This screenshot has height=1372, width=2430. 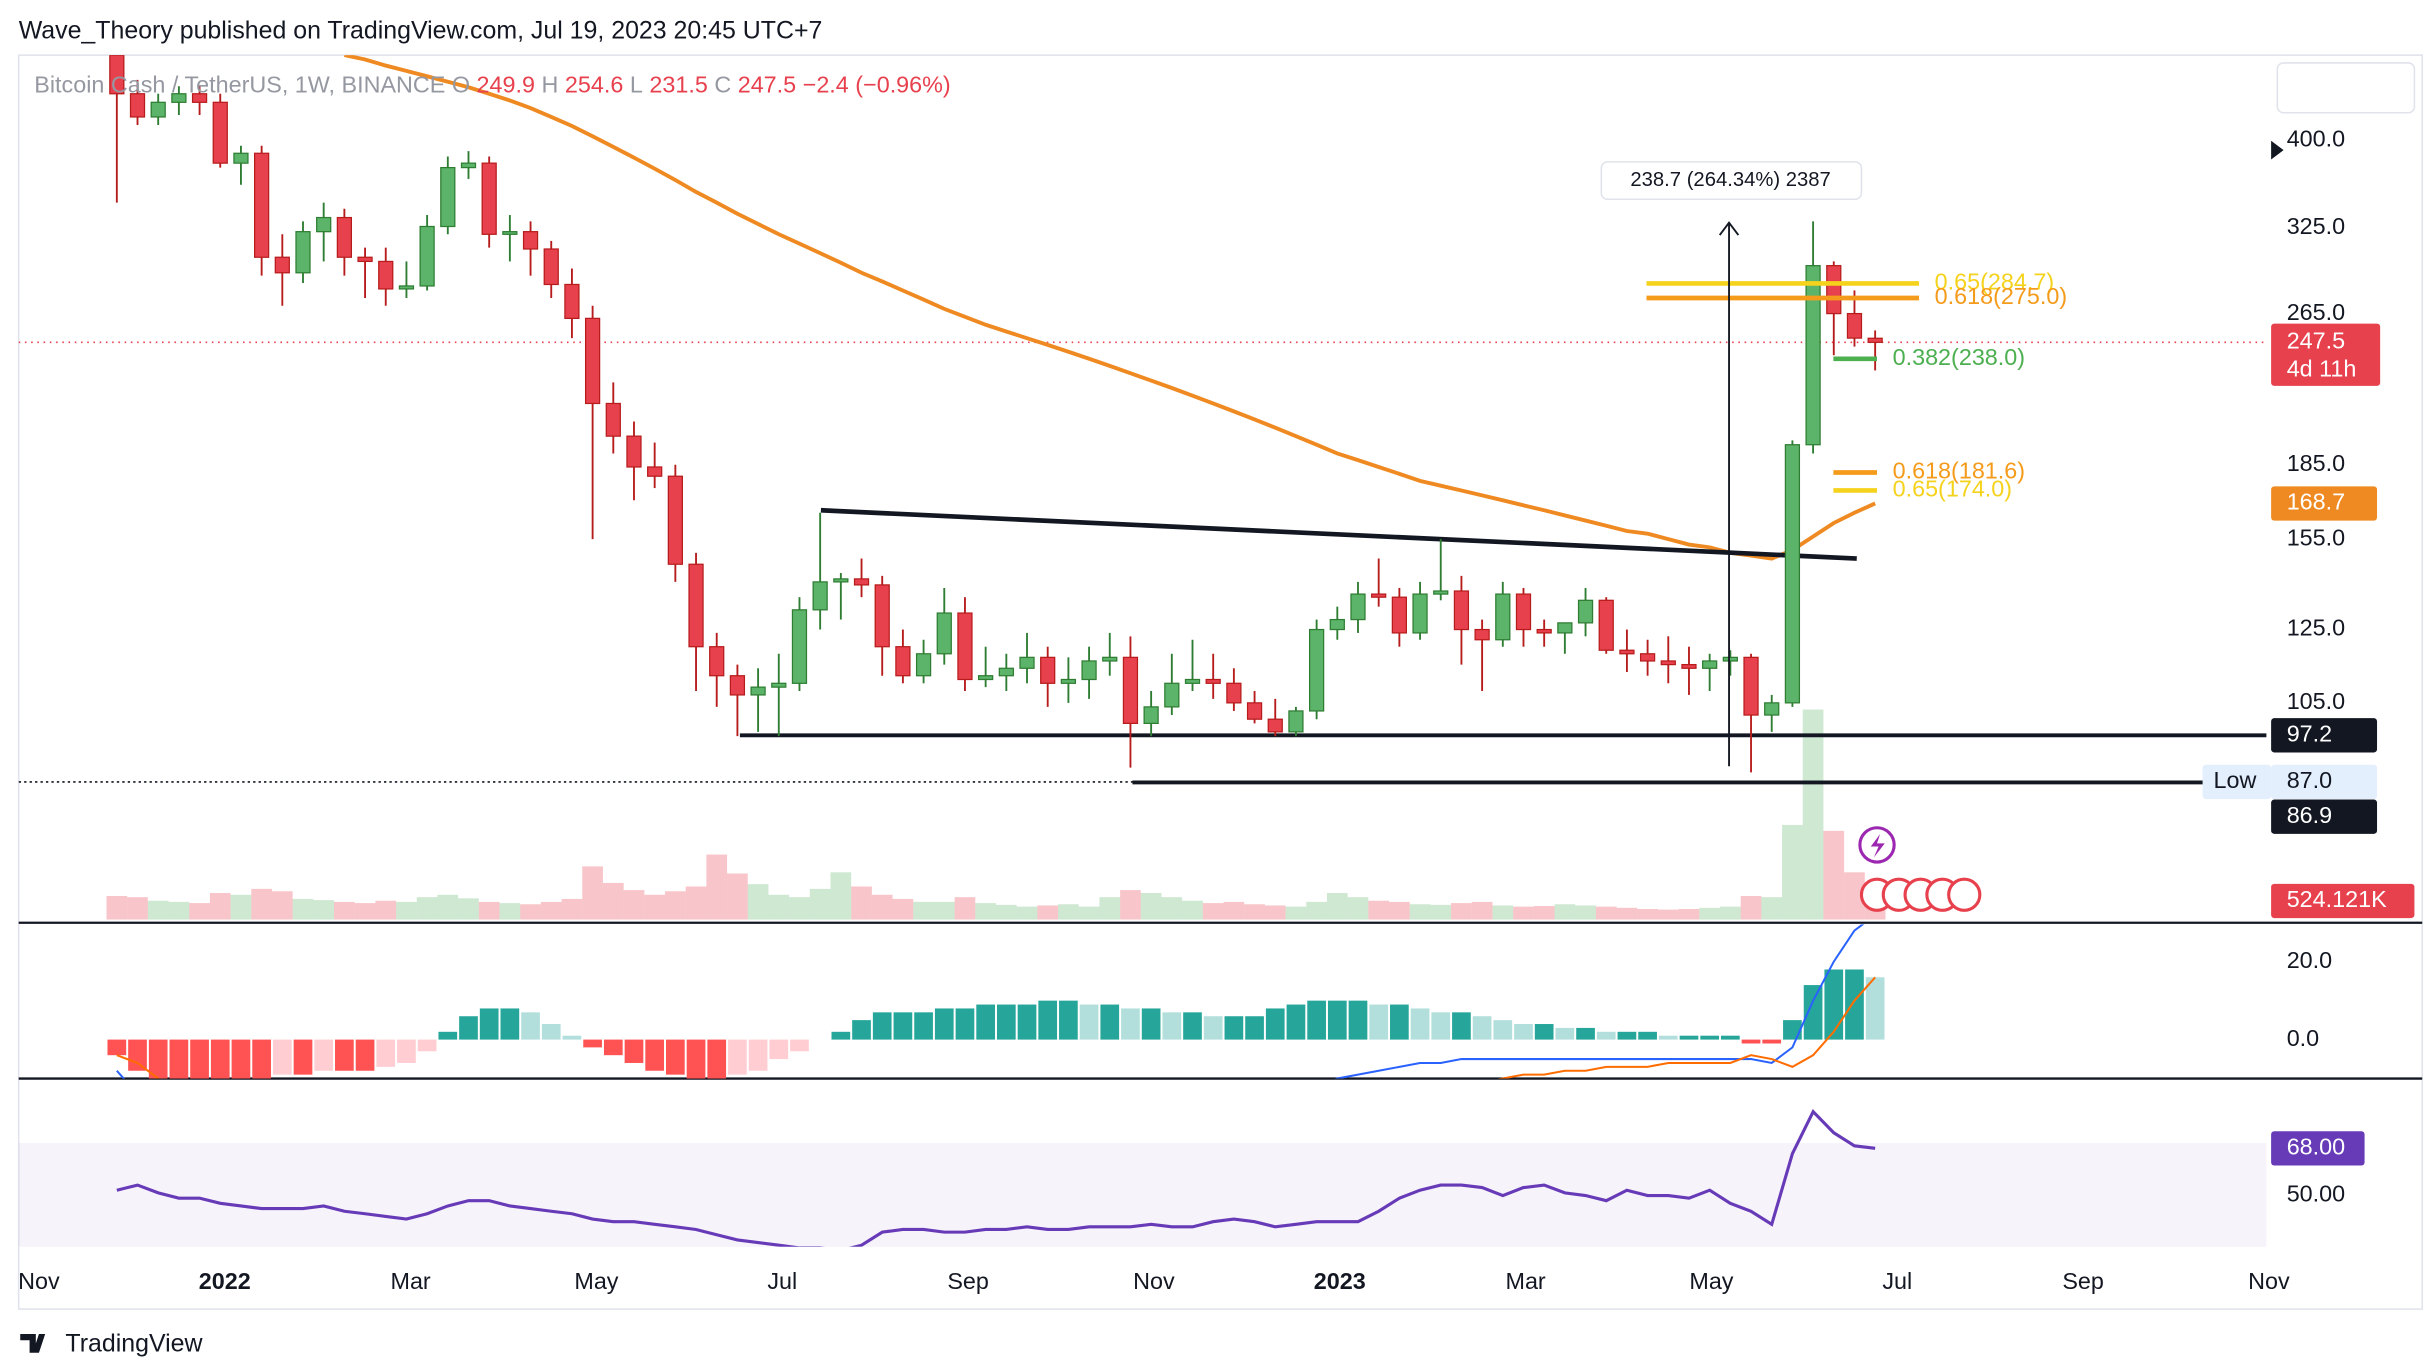 What do you see at coordinates (2309, 780) in the screenshot?
I see `low-marker-label: 87.0` at bounding box center [2309, 780].